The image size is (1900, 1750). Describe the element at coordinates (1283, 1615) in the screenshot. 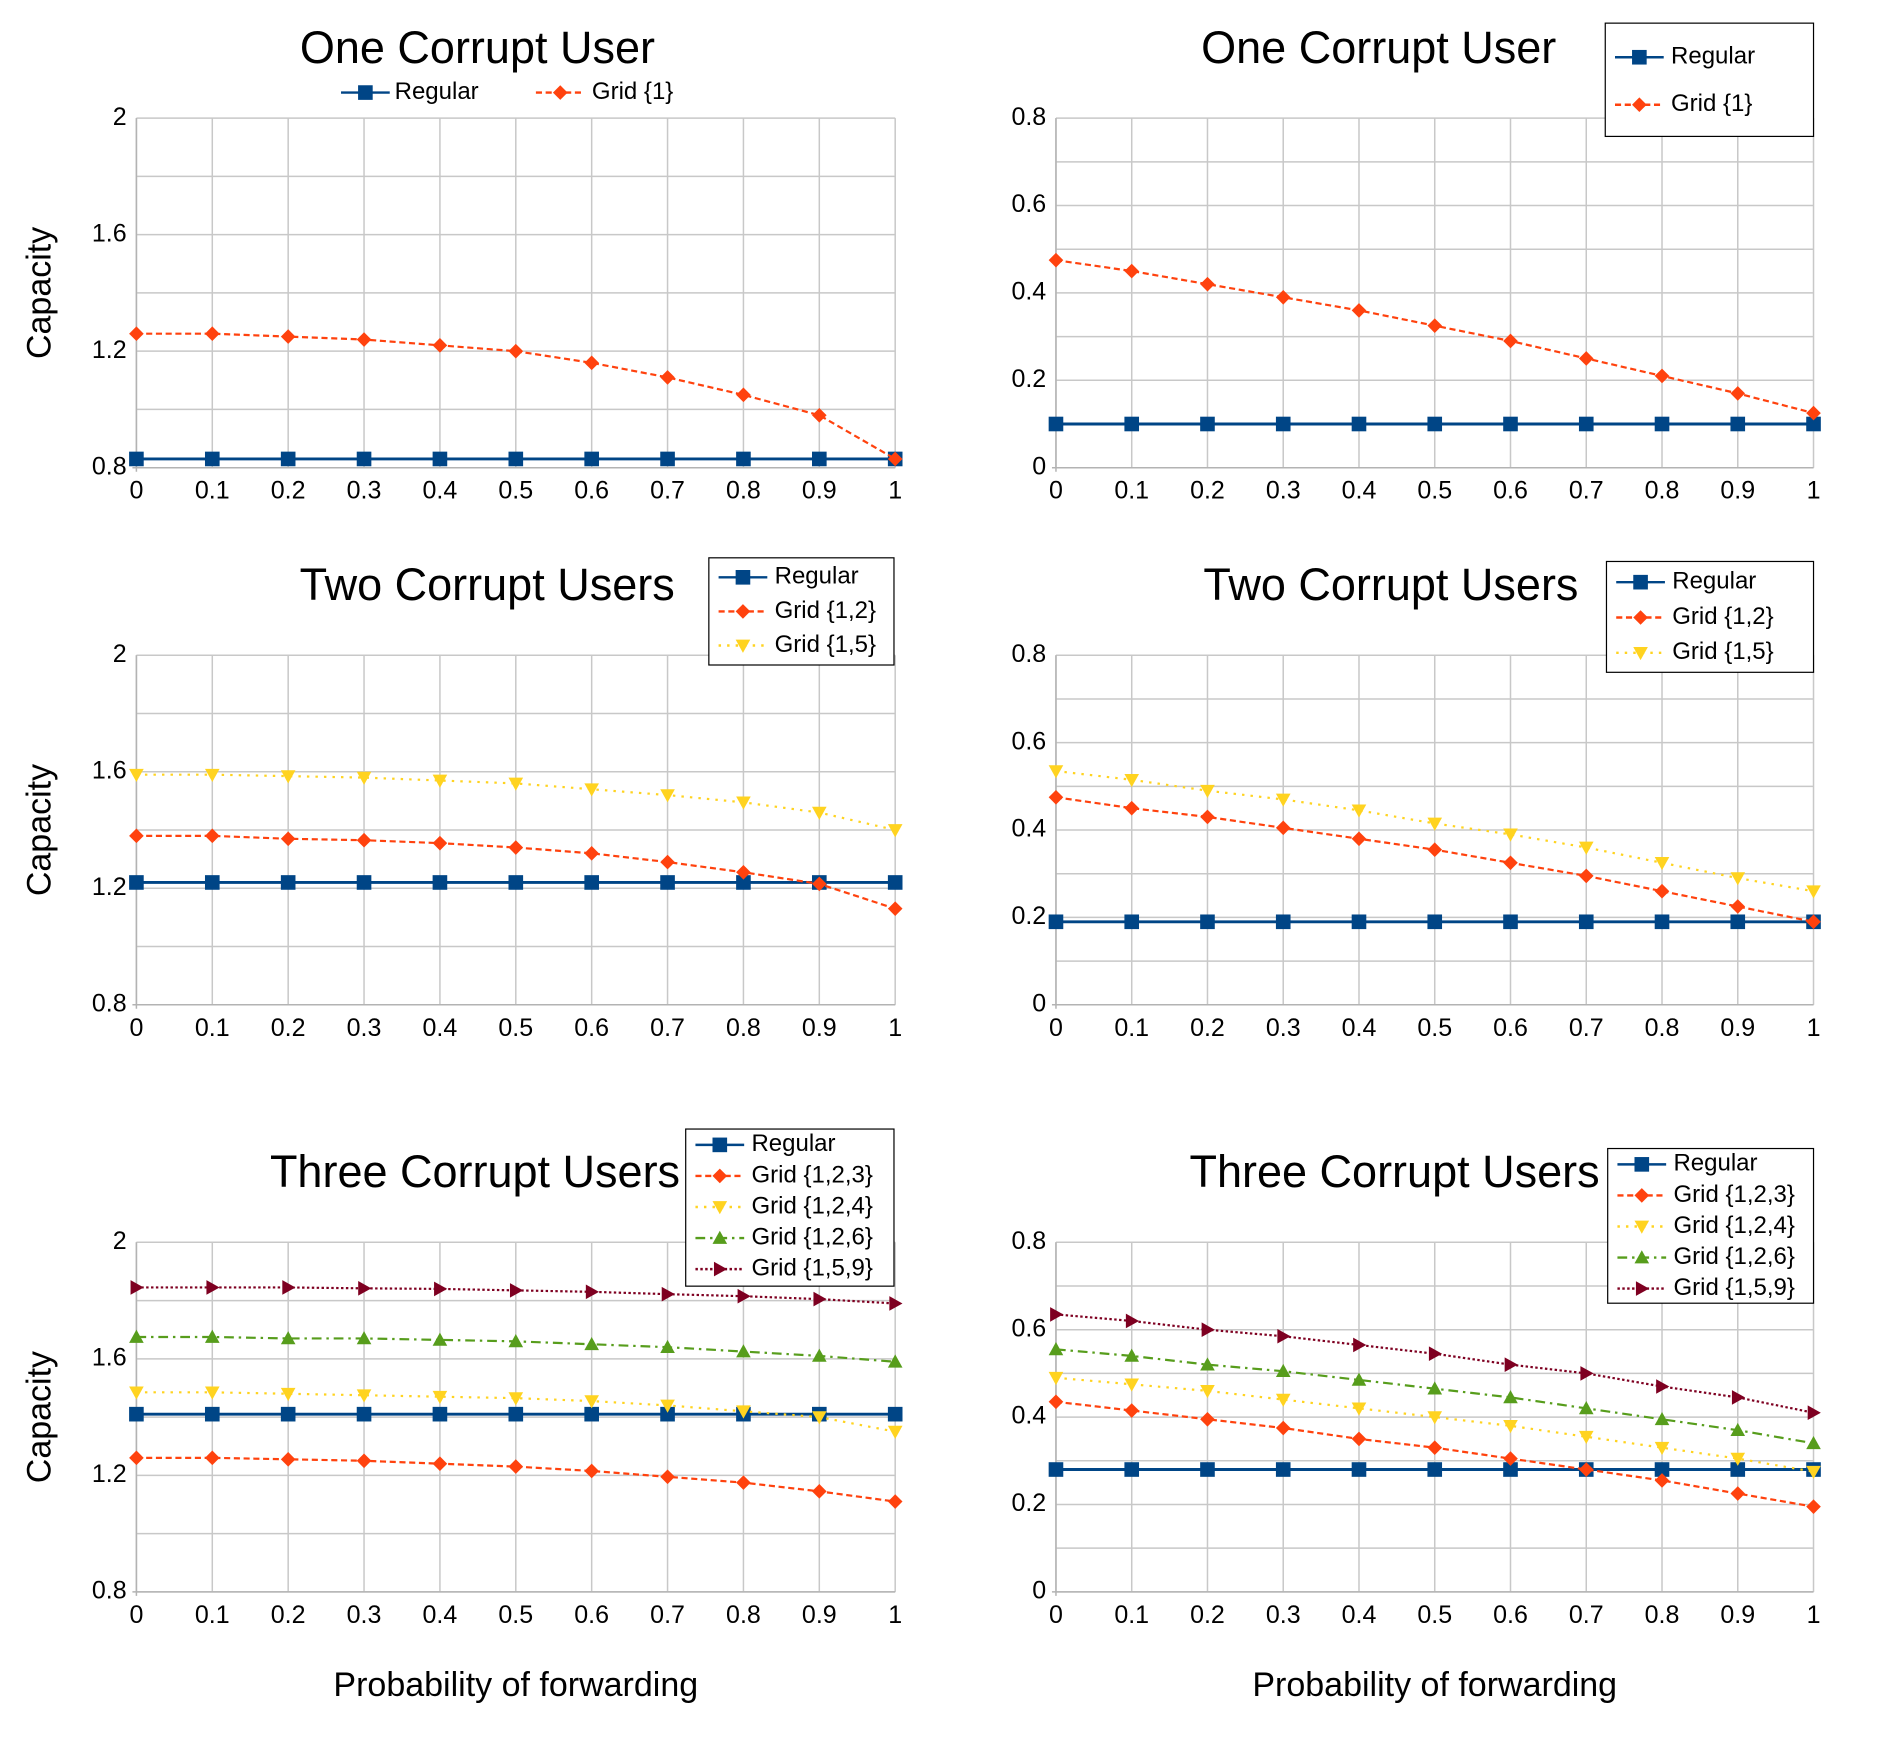

I see `x-tick-label: 0.3` at that location.